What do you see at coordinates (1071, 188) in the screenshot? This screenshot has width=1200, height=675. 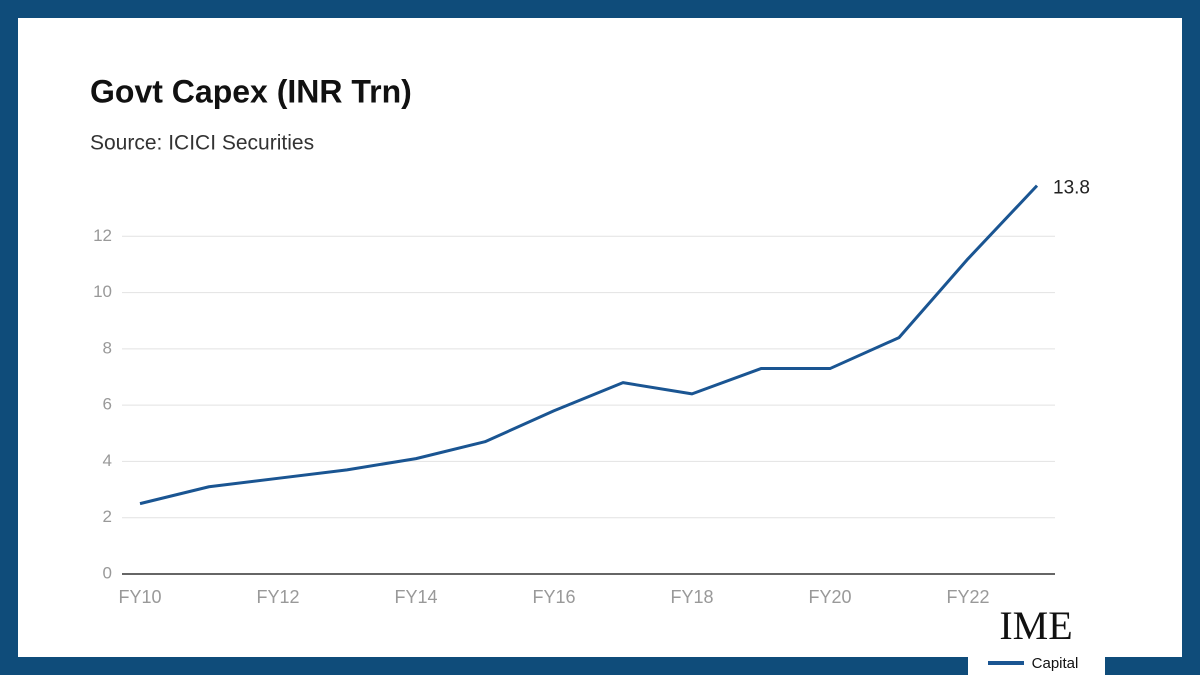 I see `data-label: 13.8` at bounding box center [1071, 188].